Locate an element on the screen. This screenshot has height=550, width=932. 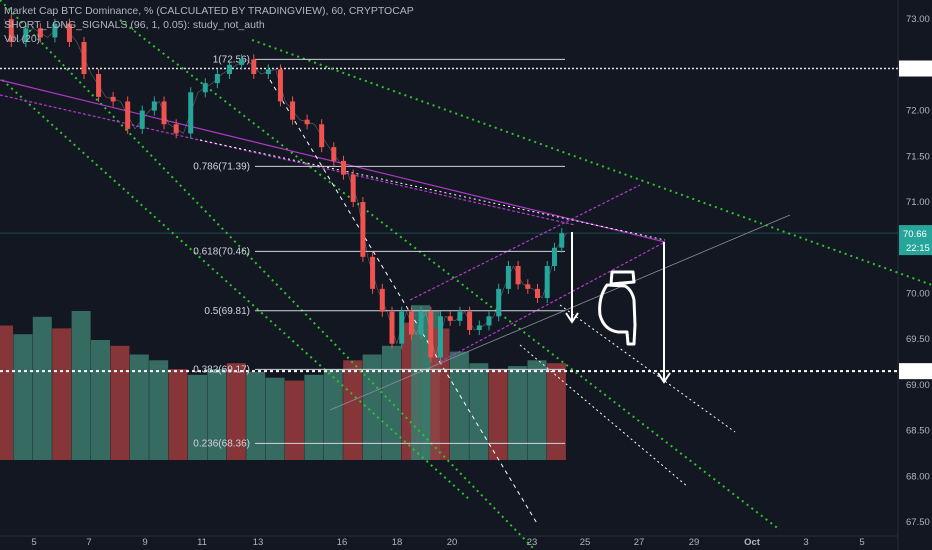
time-tick-label: 27 is located at coordinates (639, 542).